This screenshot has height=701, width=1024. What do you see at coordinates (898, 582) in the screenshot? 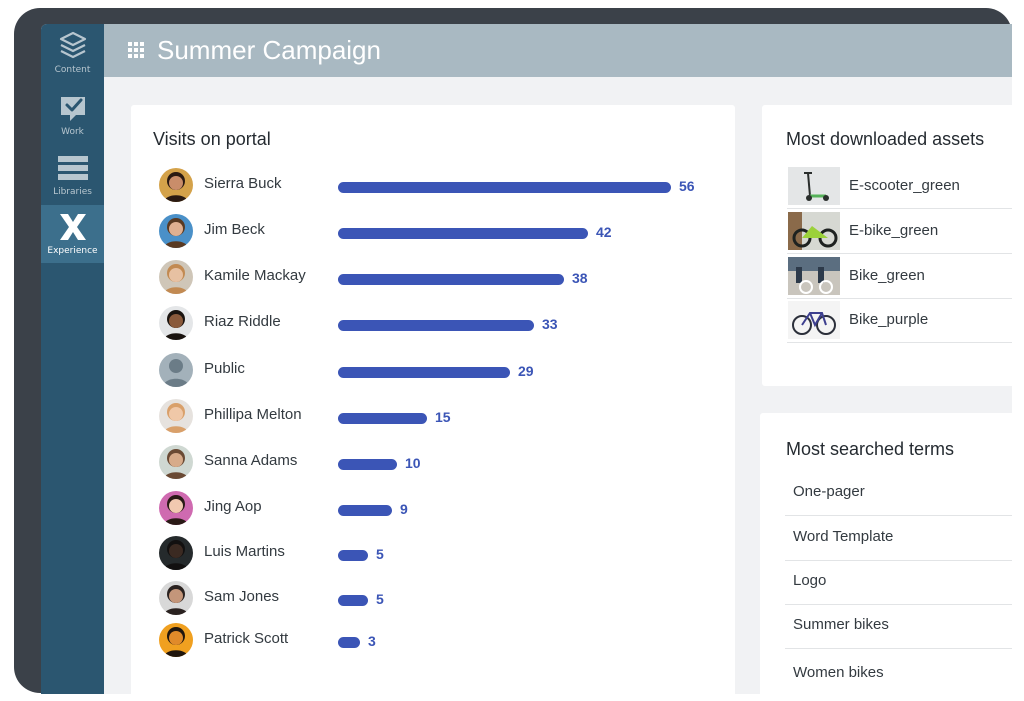
I see `term-row: Logo` at bounding box center [898, 582].